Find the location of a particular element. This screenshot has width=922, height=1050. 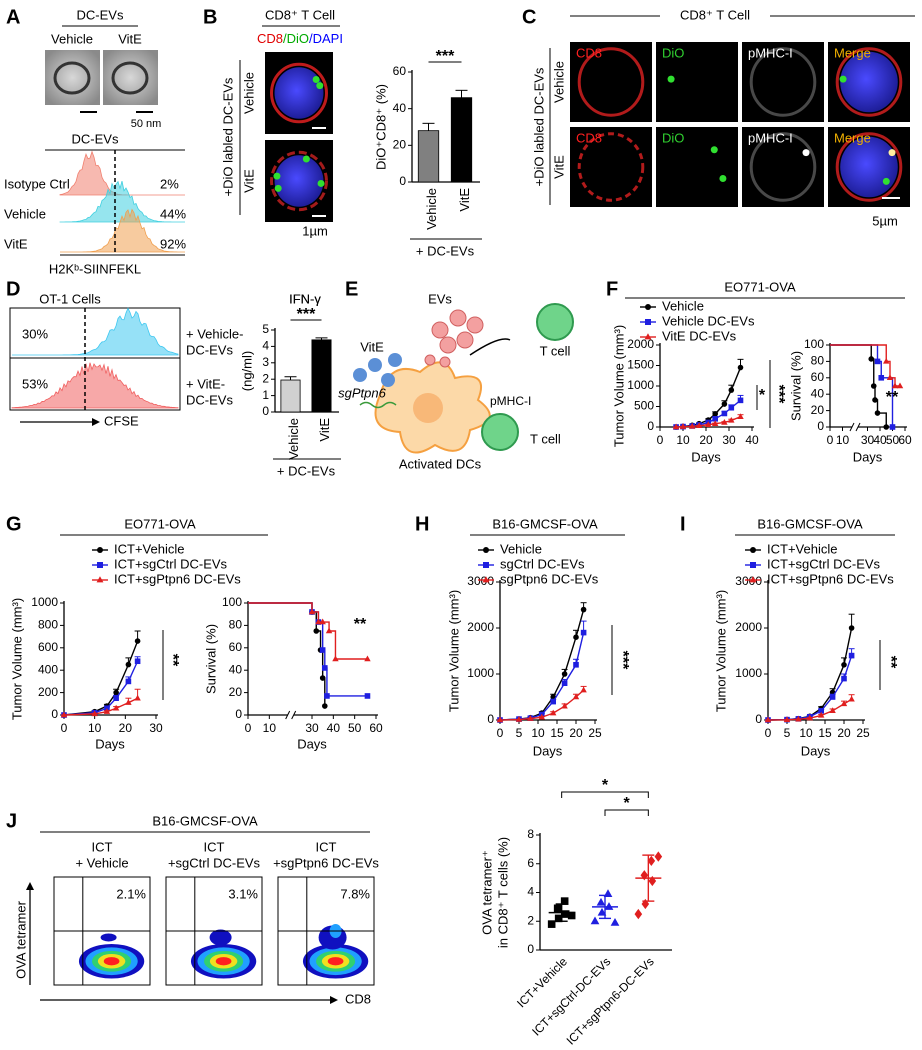

panel-label: E is located at coordinates (351, 289).